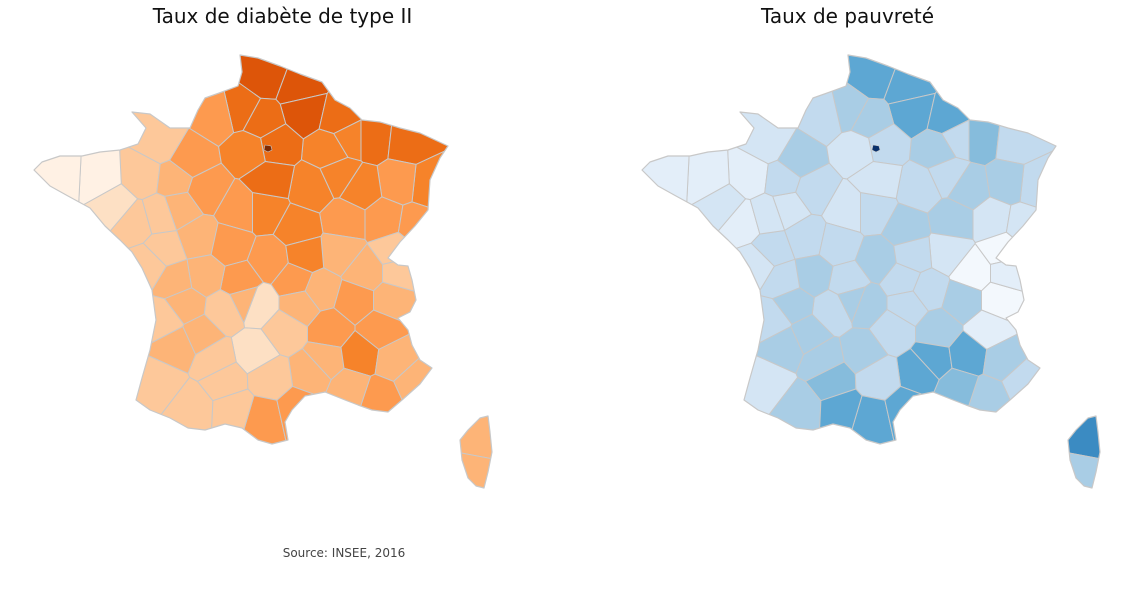 The image size is (1130, 596). I want to click on poverty-map-title: Taux de pauvreté, so click(847, 16).